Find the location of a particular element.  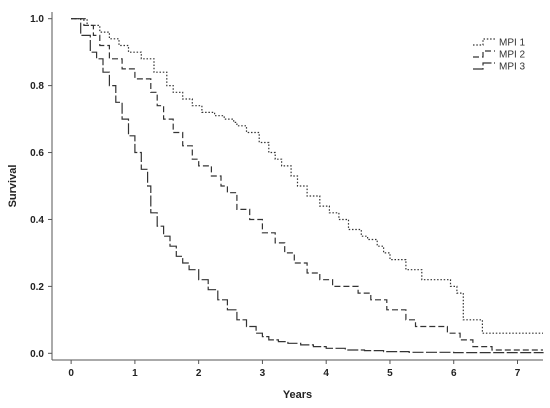

x-tick-label: 5 is located at coordinates (390, 373).